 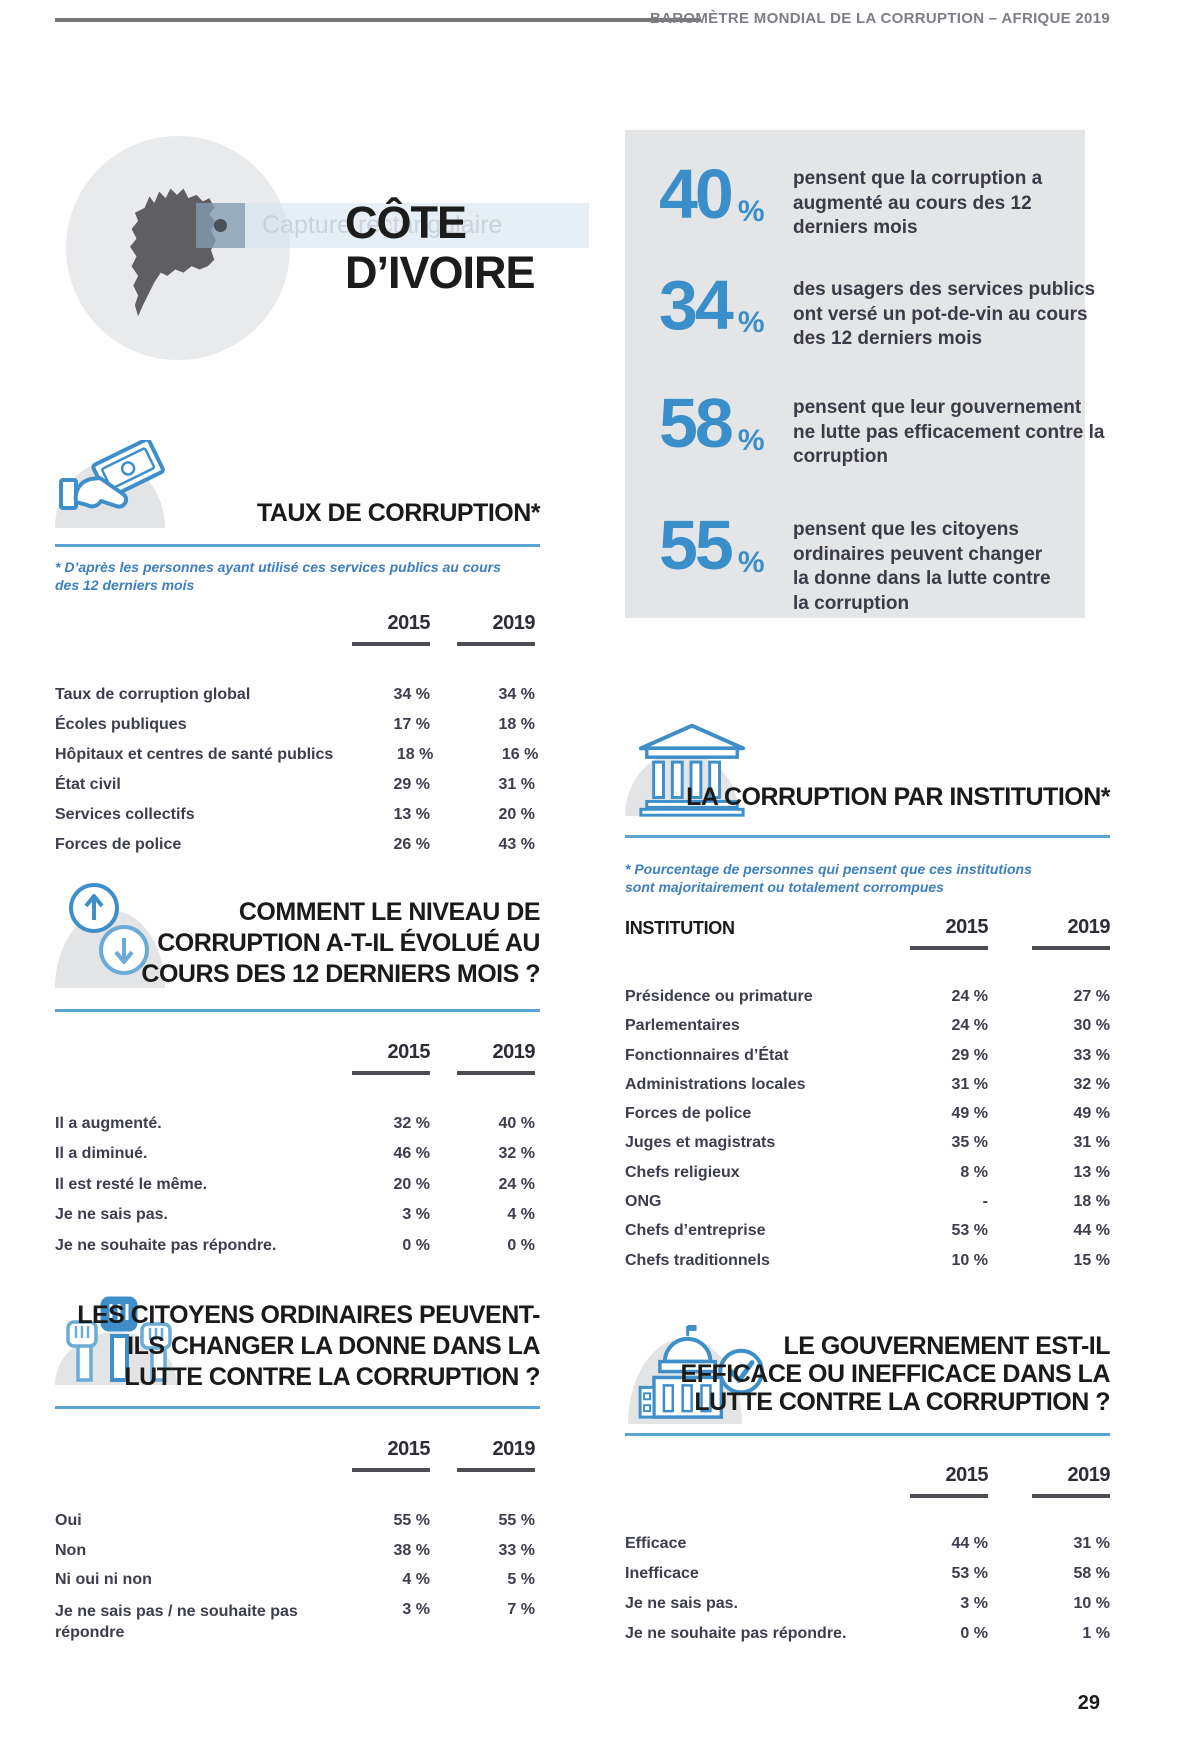 I want to click on value-2019: 20 %, so click(x=516, y=814).